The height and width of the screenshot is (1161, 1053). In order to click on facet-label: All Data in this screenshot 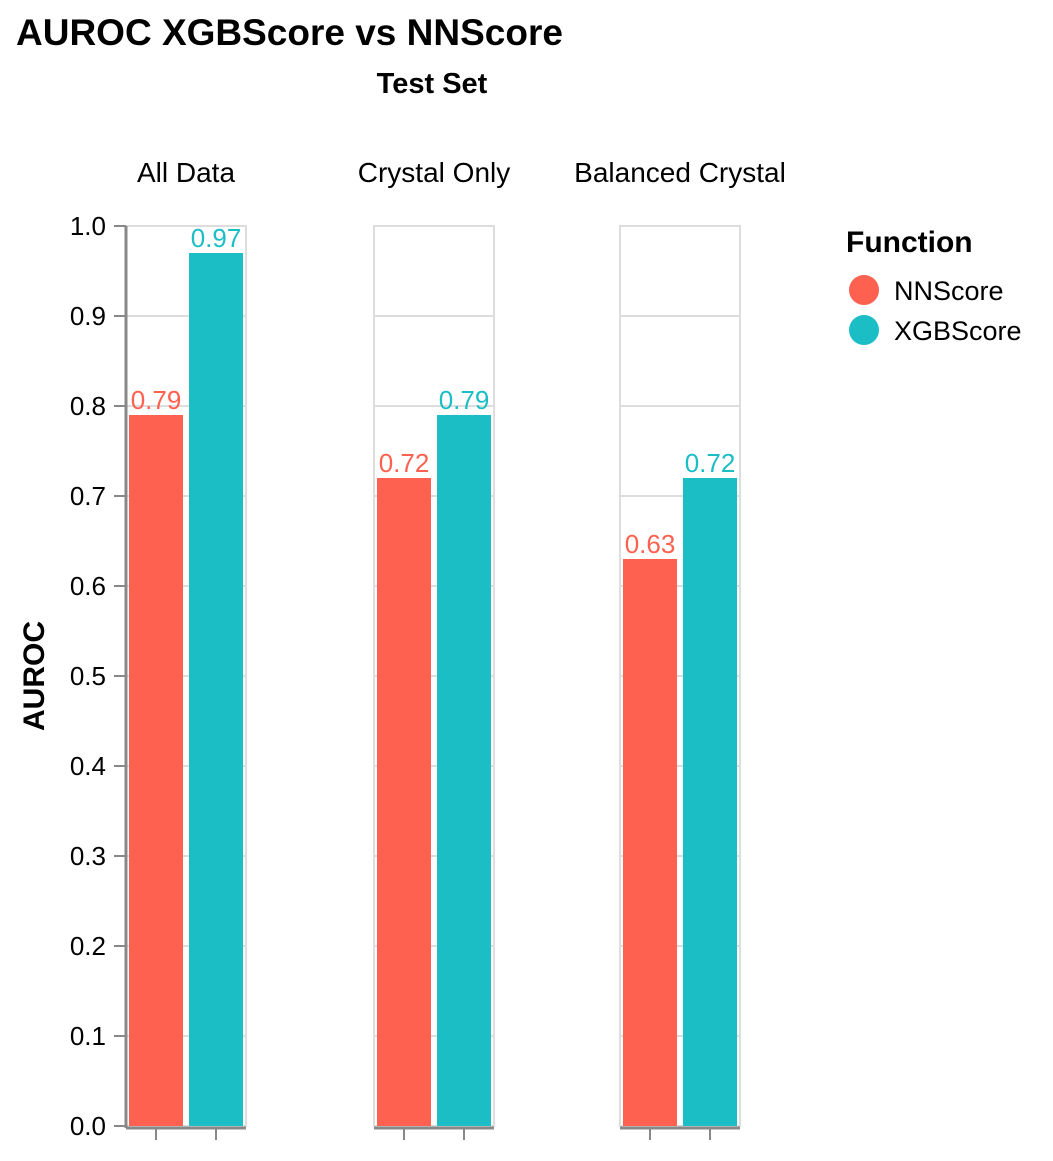, I will do `click(186, 172)`.